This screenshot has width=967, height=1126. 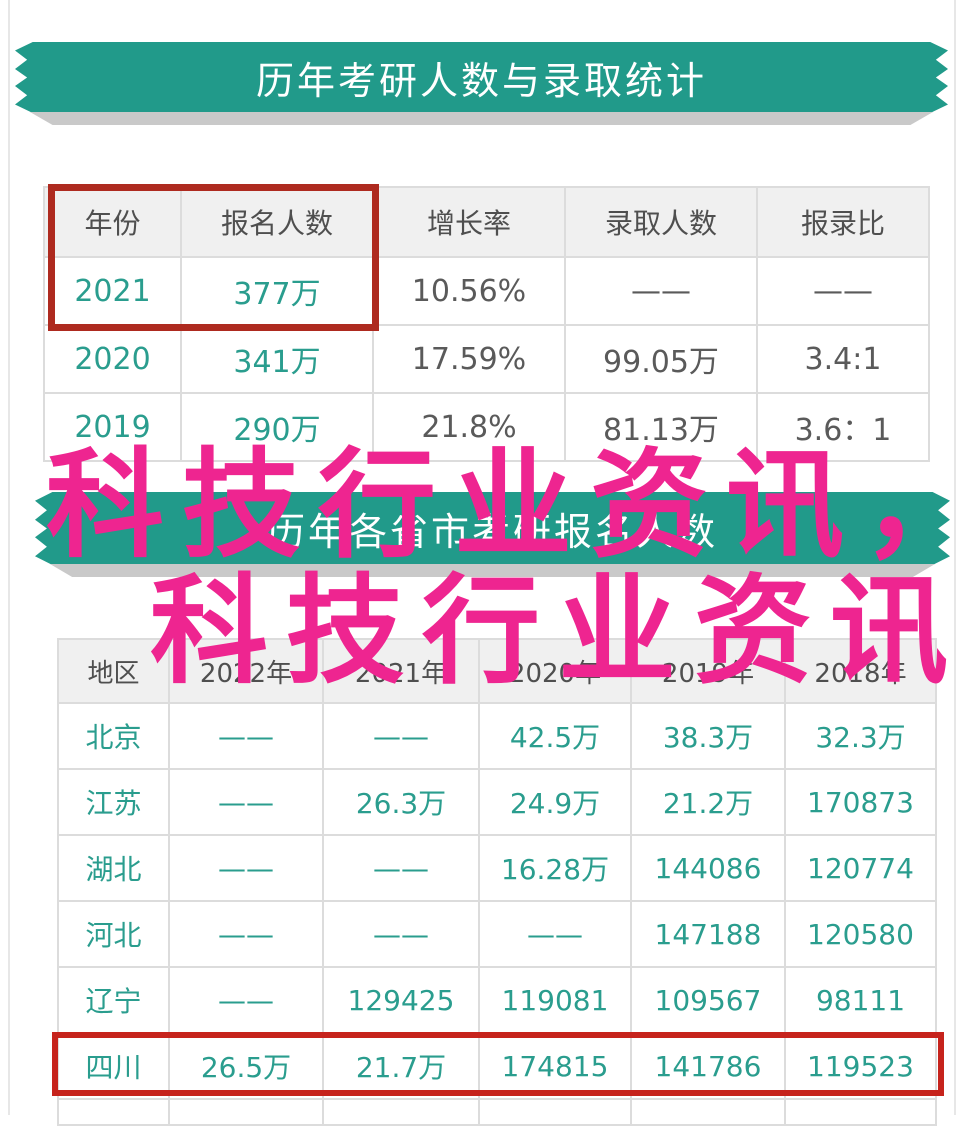 What do you see at coordinates (9, 557) in the screenshot?
I see `page-border-left` at bounding box center [9, 557].